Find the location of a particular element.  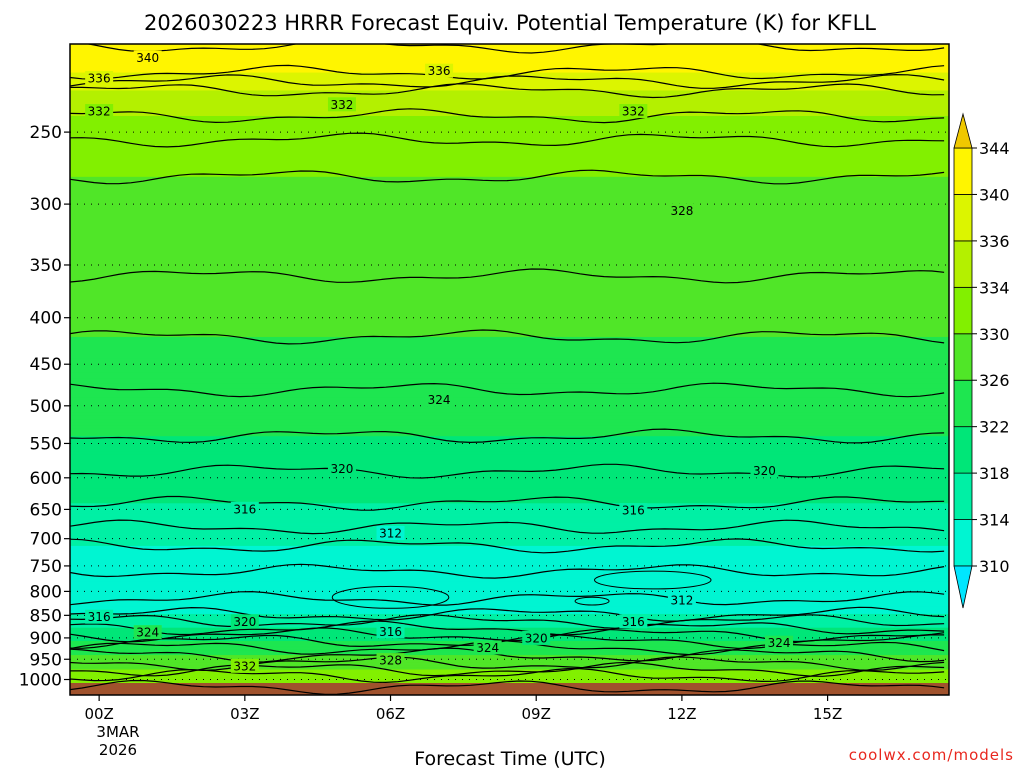

x-tick-label: 06Z is located at coordinates (390, 714).